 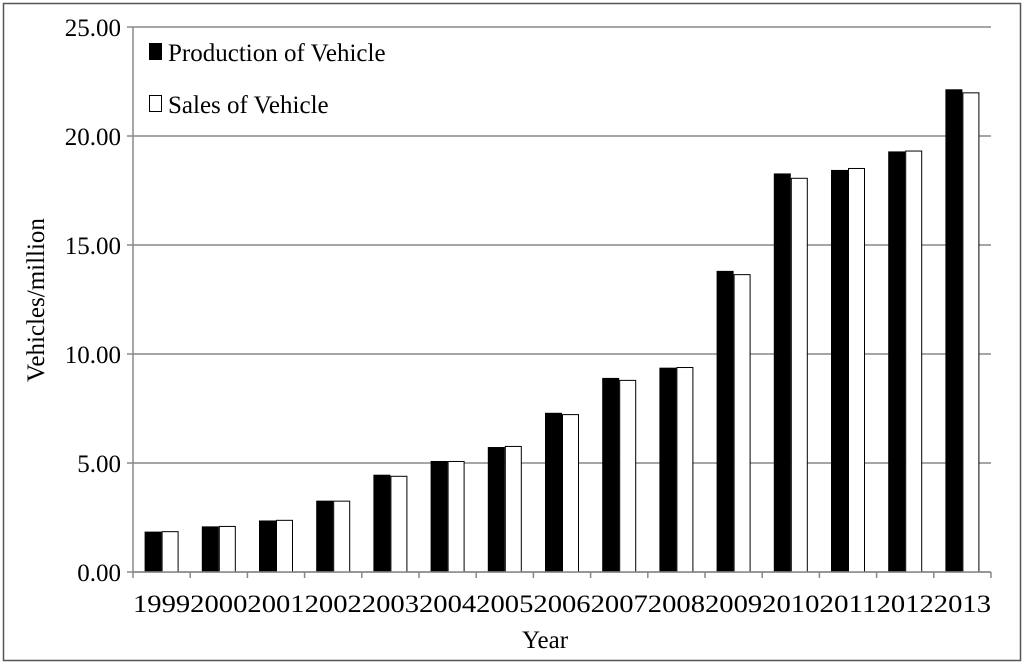 What do you see at coordinates (36, 300) in the screenshot?
I see `y-axis-label: Vehicles/million` at bounding box center [36, 300].